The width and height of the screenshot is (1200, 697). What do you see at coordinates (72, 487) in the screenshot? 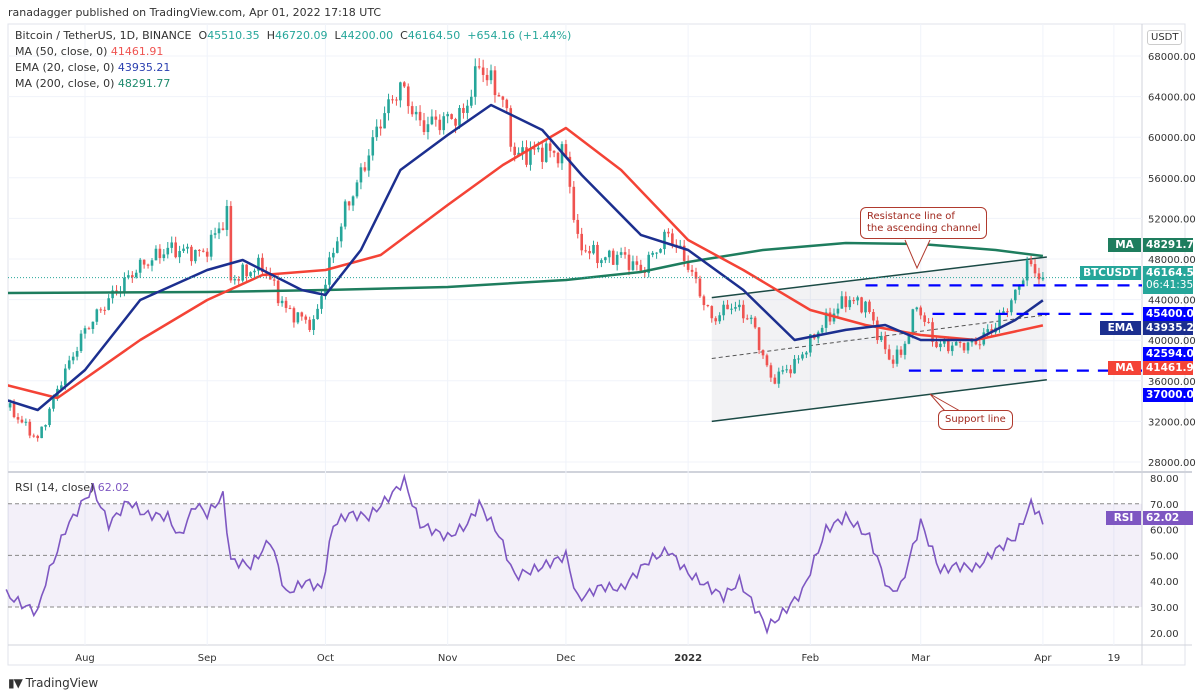
I see `rsi-legend: RSI (14, close) 62.02` at bounding box center [72, 487].